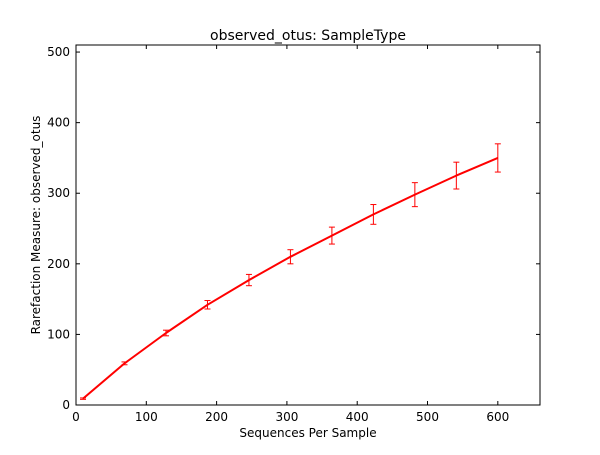 The width and height of the screenshot is (600, 455). Describe the element at coordinates (357, 417) in the screenshot. I see `x-tick-label: 400` at that location.